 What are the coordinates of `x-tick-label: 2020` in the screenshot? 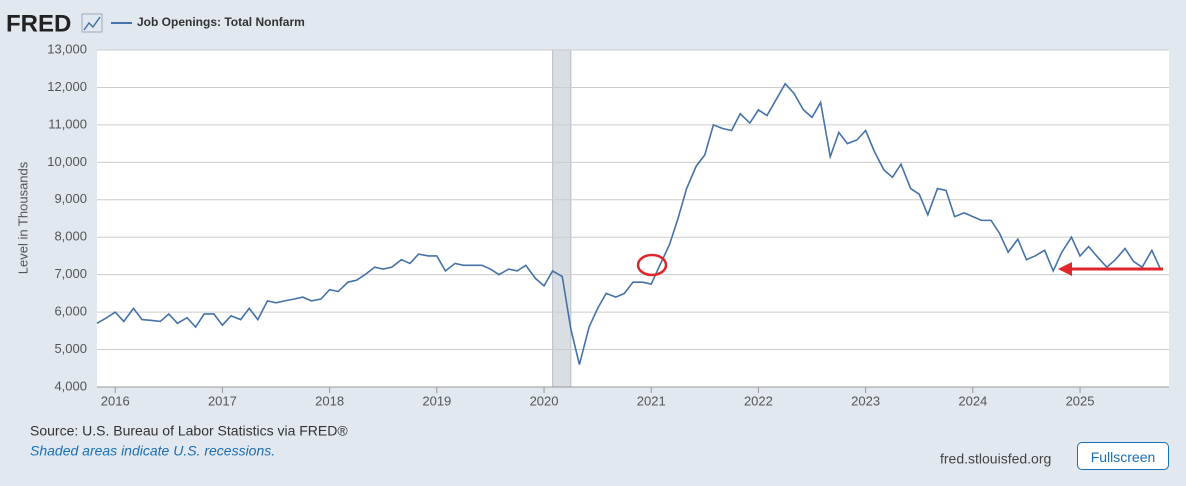 It's located at (544, 400).